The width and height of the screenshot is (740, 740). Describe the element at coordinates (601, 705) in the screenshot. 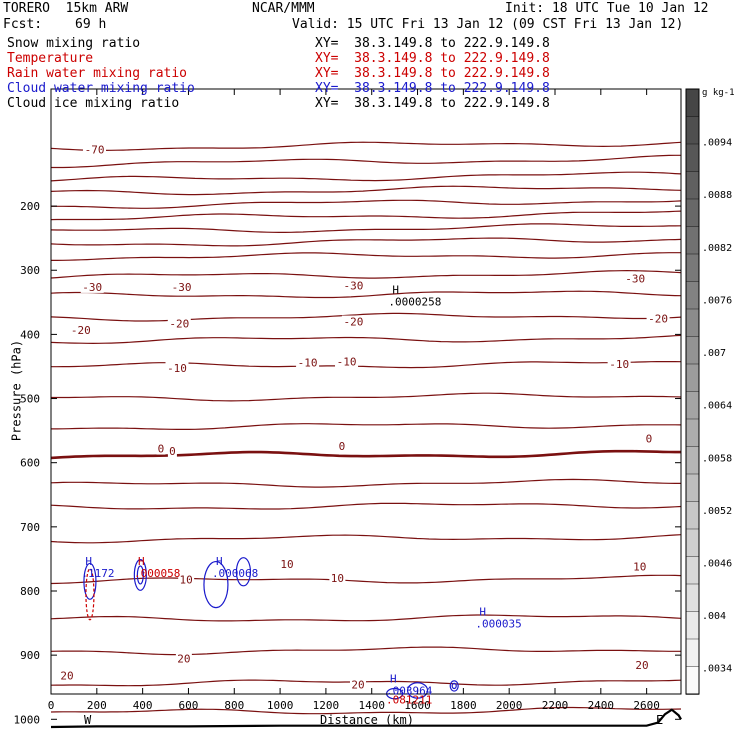

I see `x-tick-label: 2400` at that location.